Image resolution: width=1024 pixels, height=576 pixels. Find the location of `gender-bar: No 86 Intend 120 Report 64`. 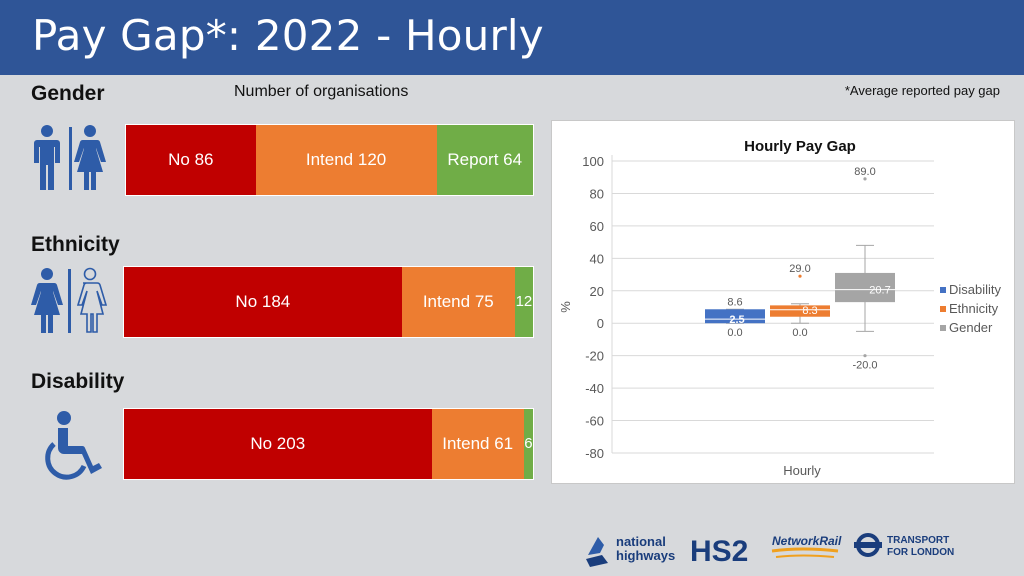

gender-bar: No 86 Intend 120 Report 64 is located at coordinates (329, 160).